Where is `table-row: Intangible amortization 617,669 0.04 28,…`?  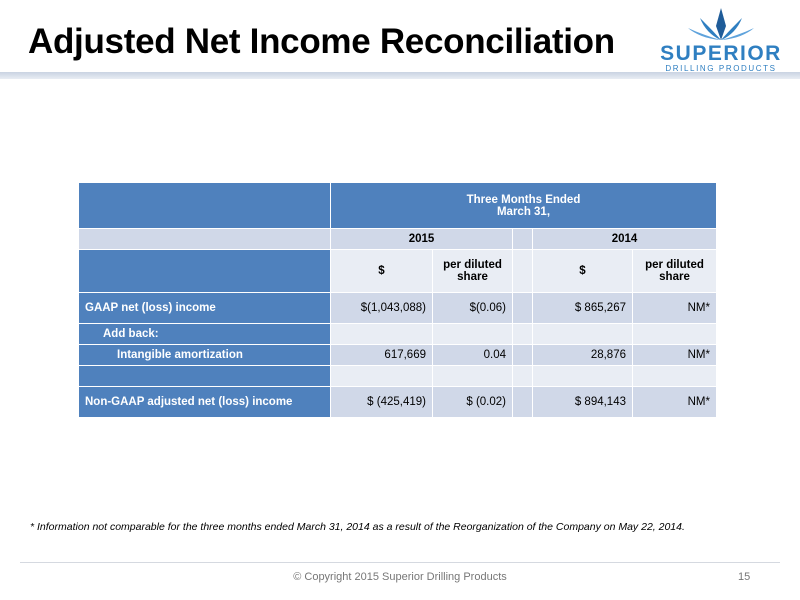 table-row: Intangible amortization 617,669 0.04 28,… is located at coordinates (397, 355).